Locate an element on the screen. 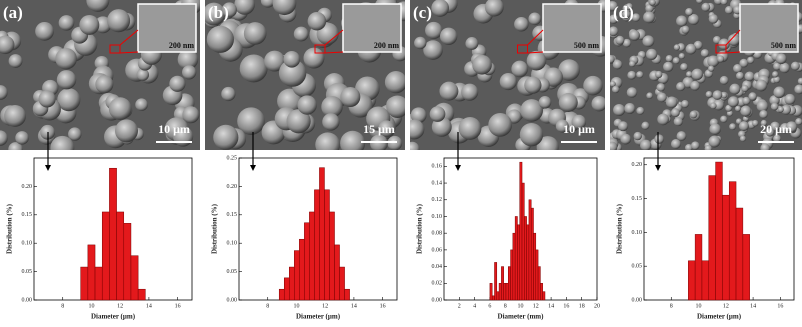 The width and height of the screenshot is (802, 327). x-tick-label: 14 is located at coordinates (149, 306).